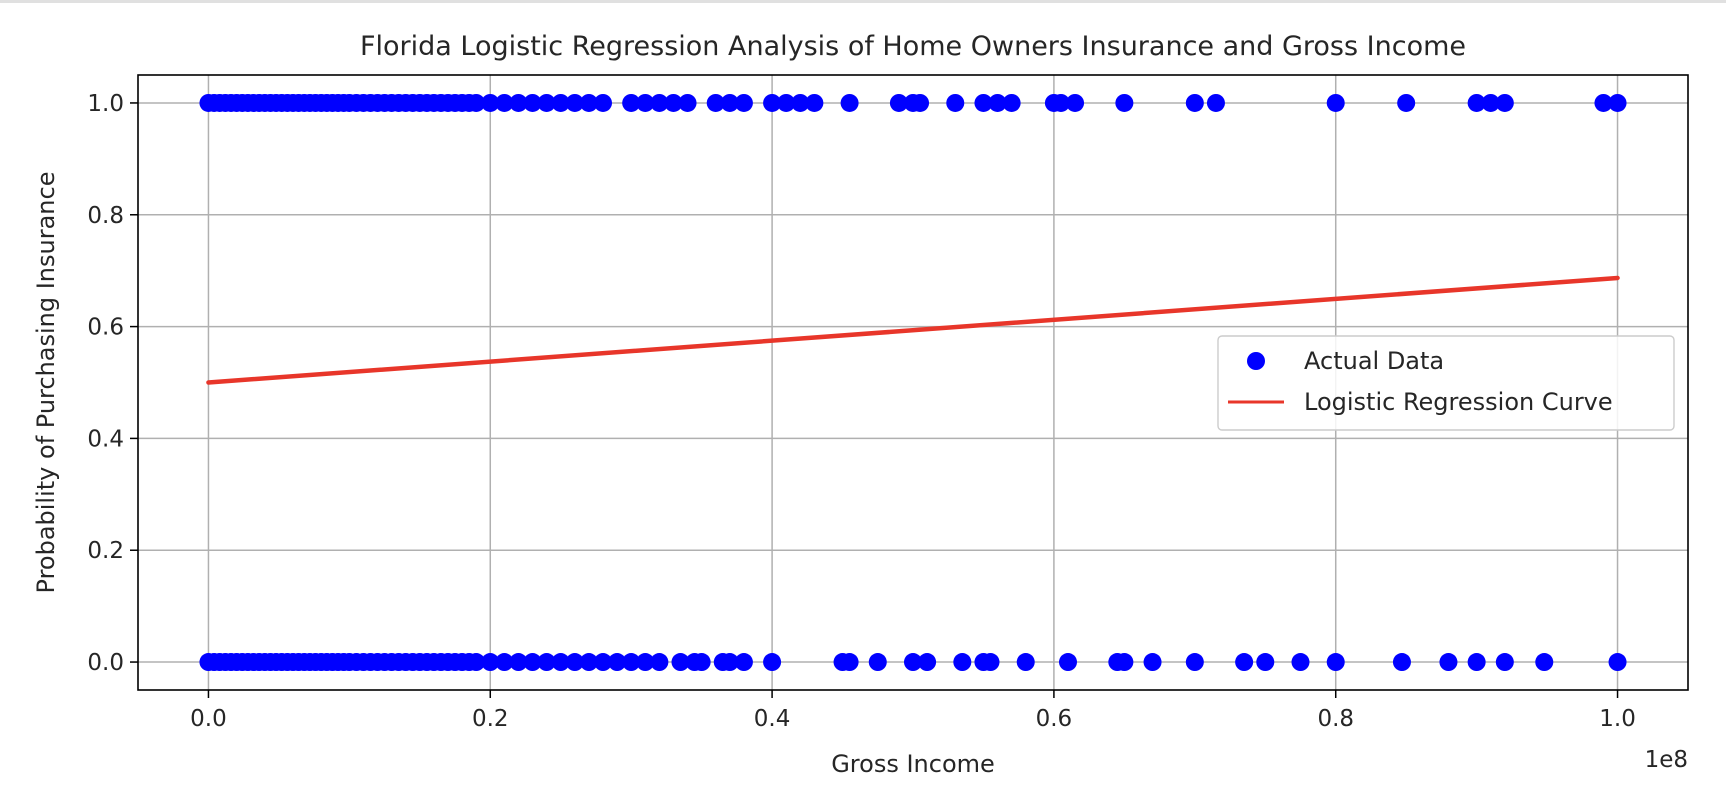  I want to click on scatter-points-purchased, so click(913, 102).